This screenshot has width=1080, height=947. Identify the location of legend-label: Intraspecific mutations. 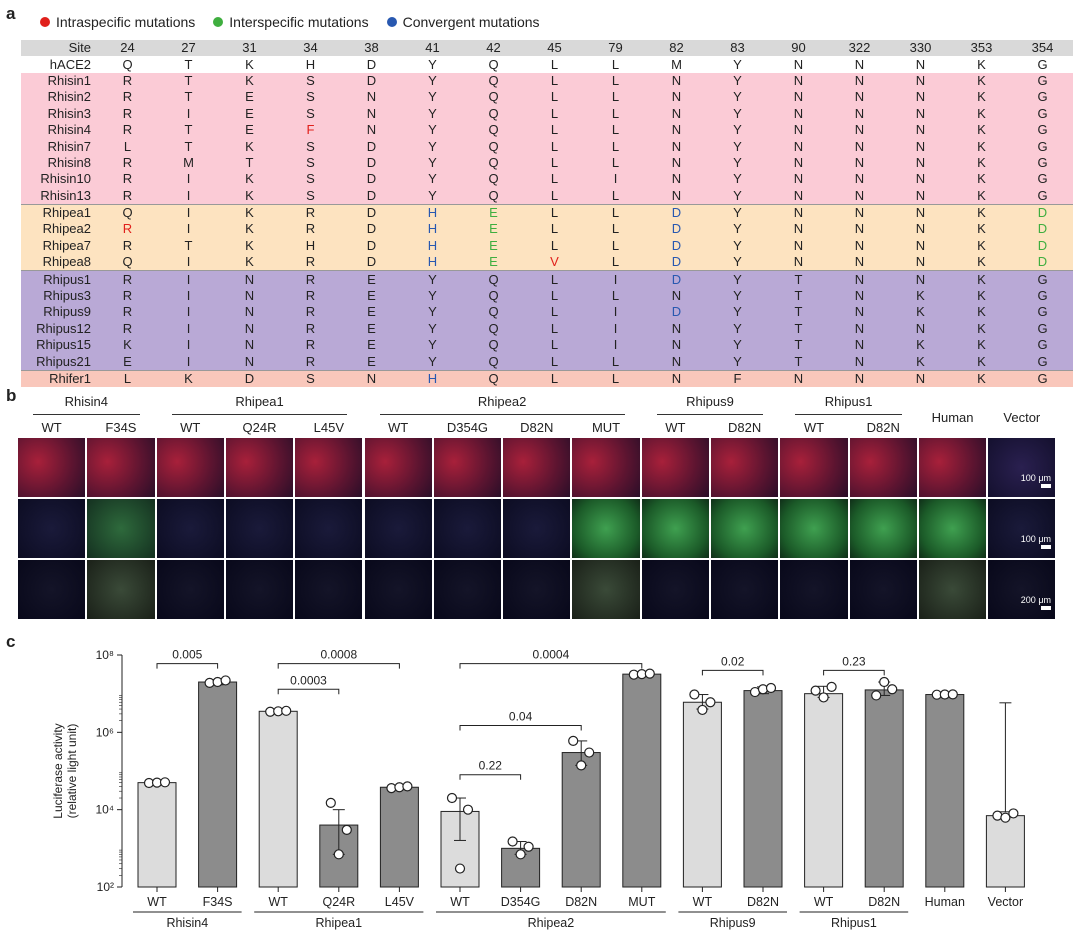
(126, 22).